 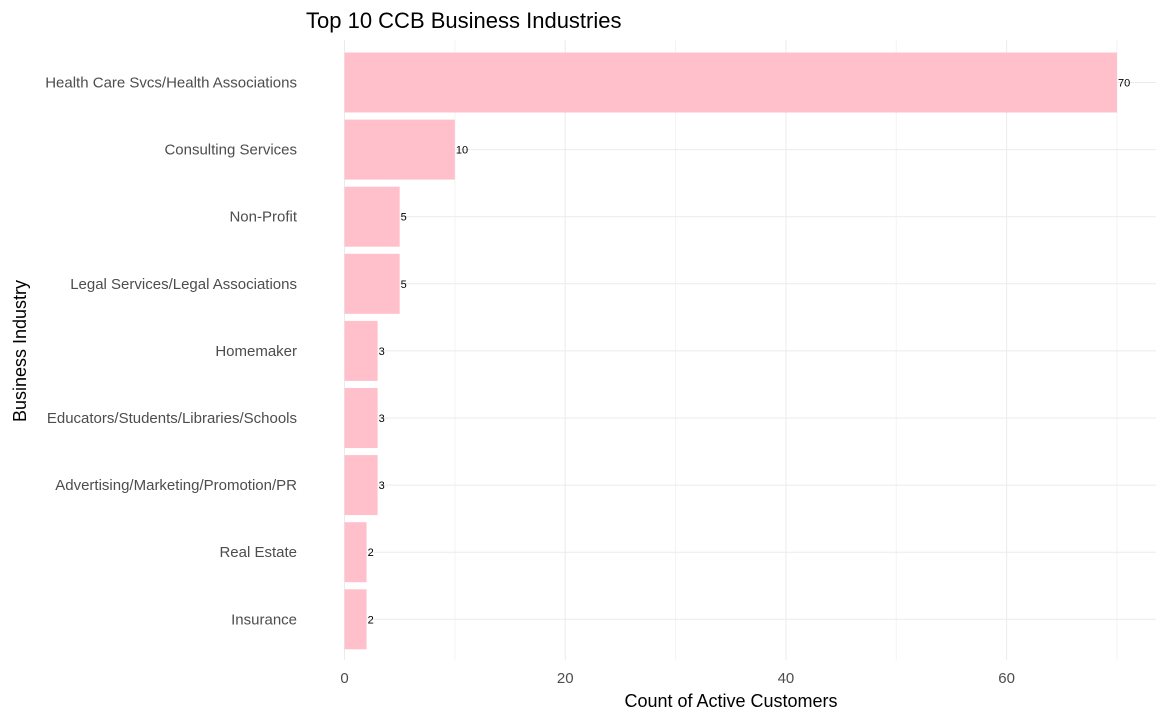 What do you see at coordinates (172, 418) in the screenshot?
I see `y-tick-label: Educators/Students/Libraries/Schools` at bounding box center [172, 418].